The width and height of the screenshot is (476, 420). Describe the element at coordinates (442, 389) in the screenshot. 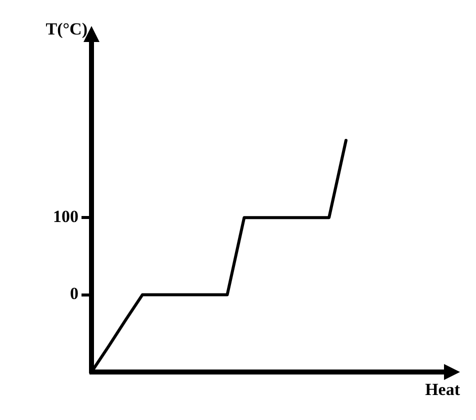

I see `x-axis-title: Heat` at that location.